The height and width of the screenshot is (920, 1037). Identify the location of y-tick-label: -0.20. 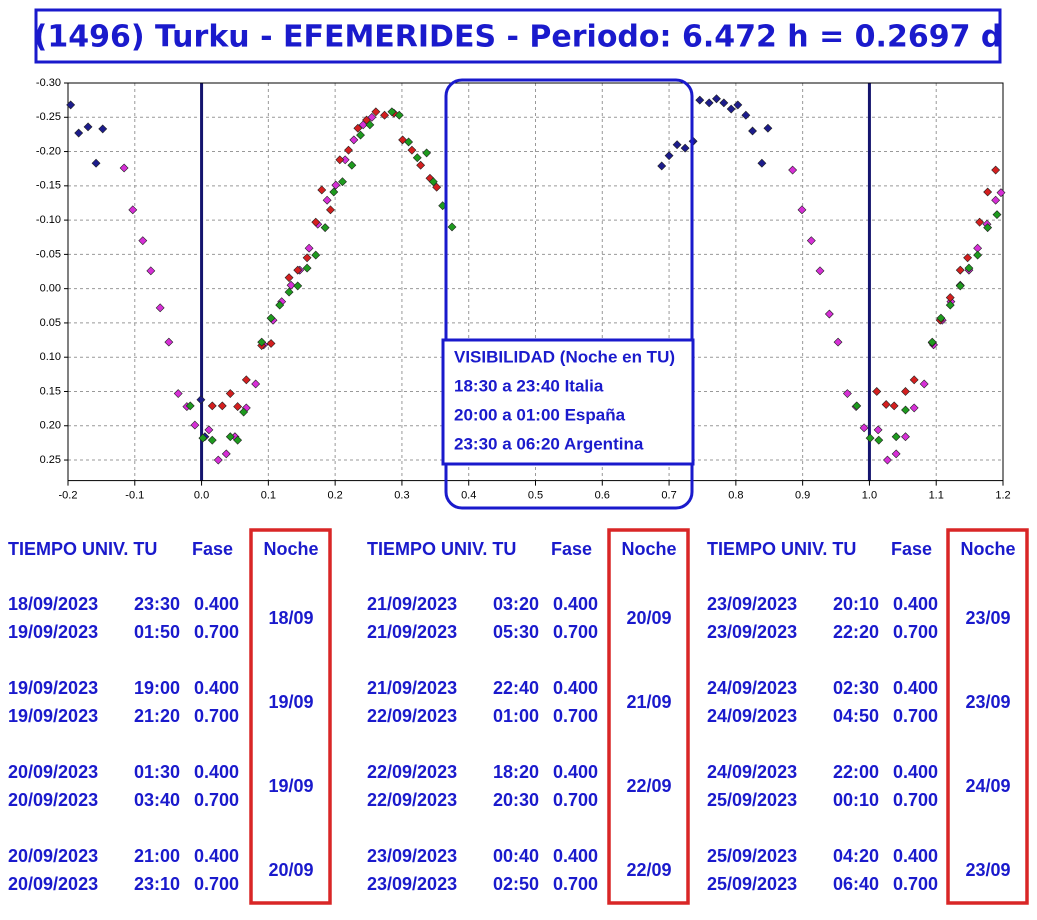
(48, 151).